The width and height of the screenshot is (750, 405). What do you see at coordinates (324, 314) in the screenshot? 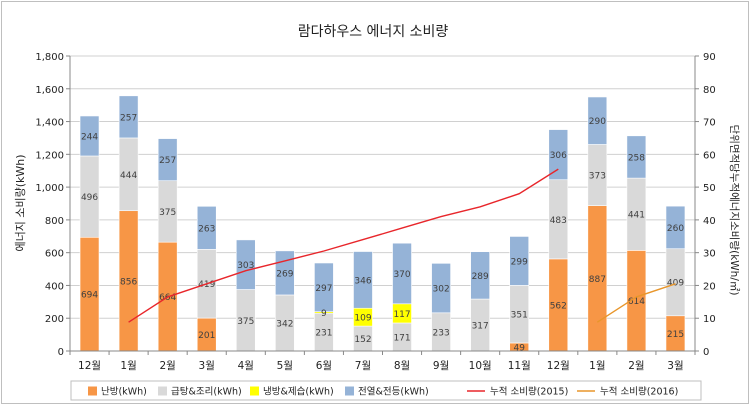
I see `data-label: 9` at bounding box center [324, 314].